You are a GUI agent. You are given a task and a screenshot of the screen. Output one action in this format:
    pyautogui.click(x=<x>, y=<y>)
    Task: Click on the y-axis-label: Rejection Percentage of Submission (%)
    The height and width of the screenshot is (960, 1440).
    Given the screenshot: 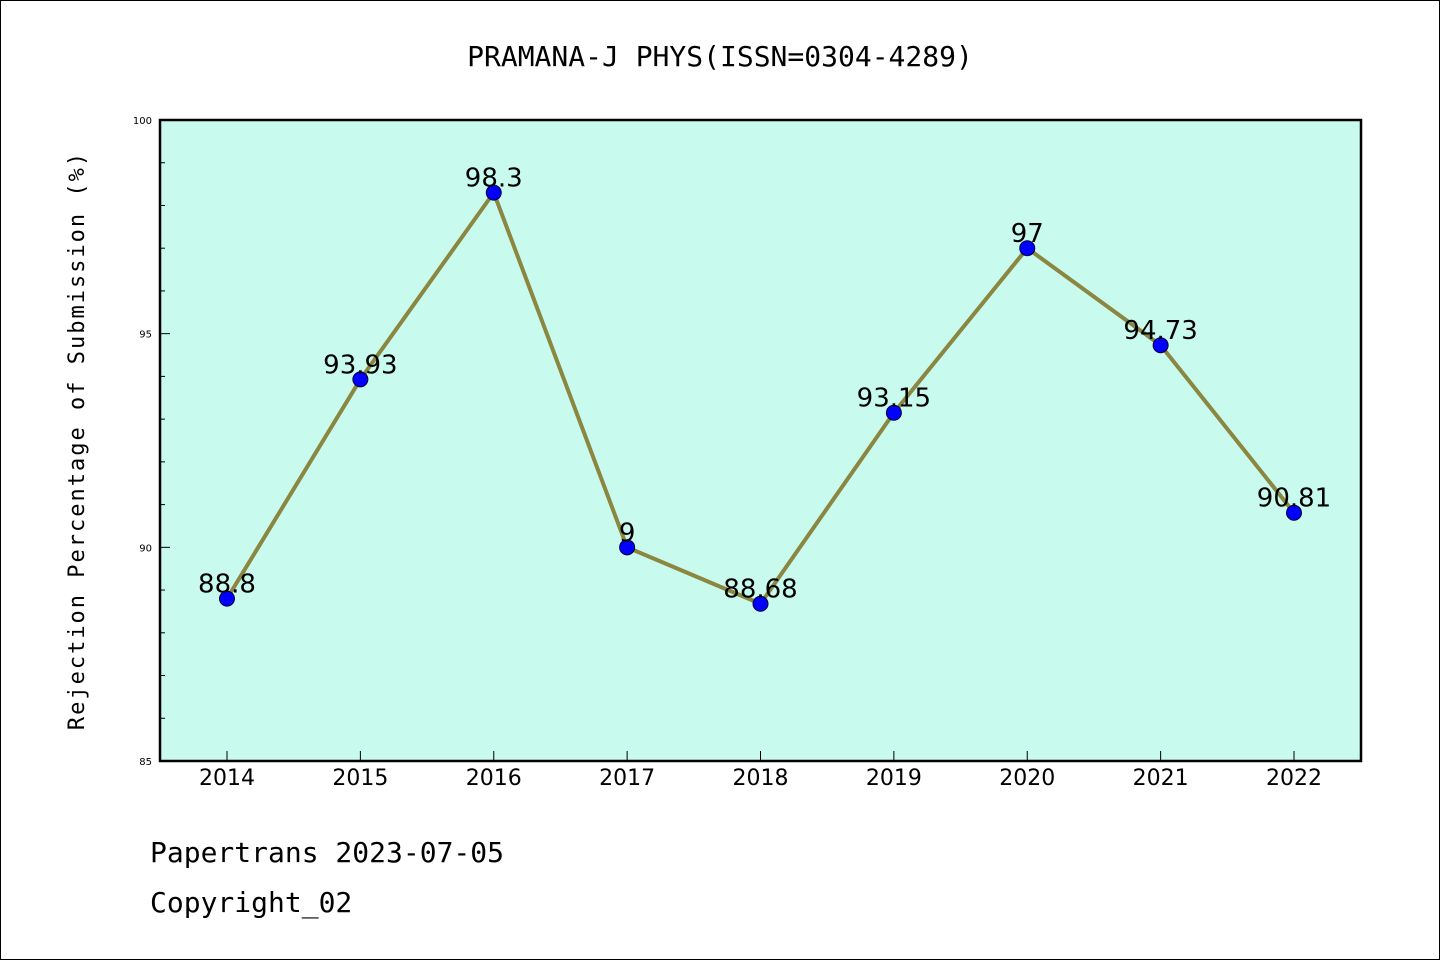 What is the action you would take?
    pyautogui.click(x=77, y=440)
    